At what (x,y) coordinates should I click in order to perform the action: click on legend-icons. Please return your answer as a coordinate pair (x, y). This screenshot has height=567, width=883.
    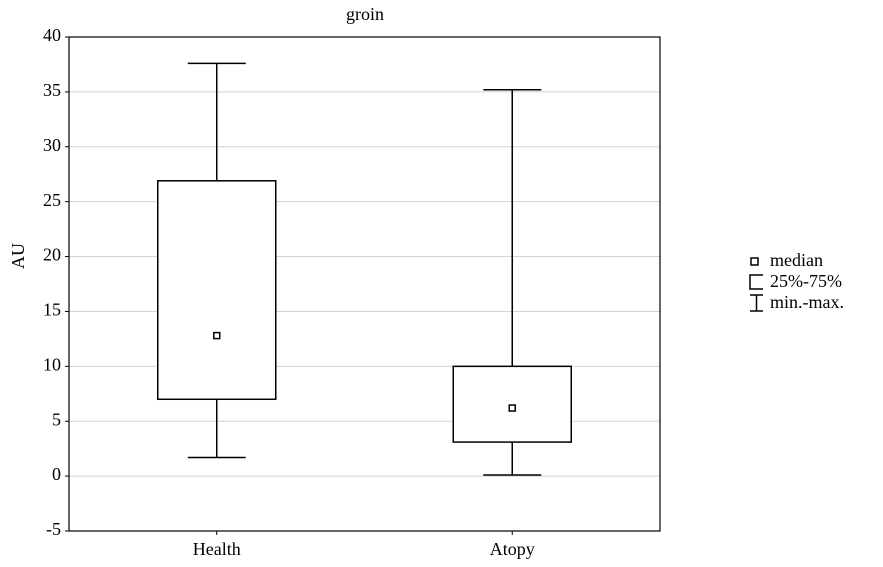
    Looking at the image, I should click on (756, 284).